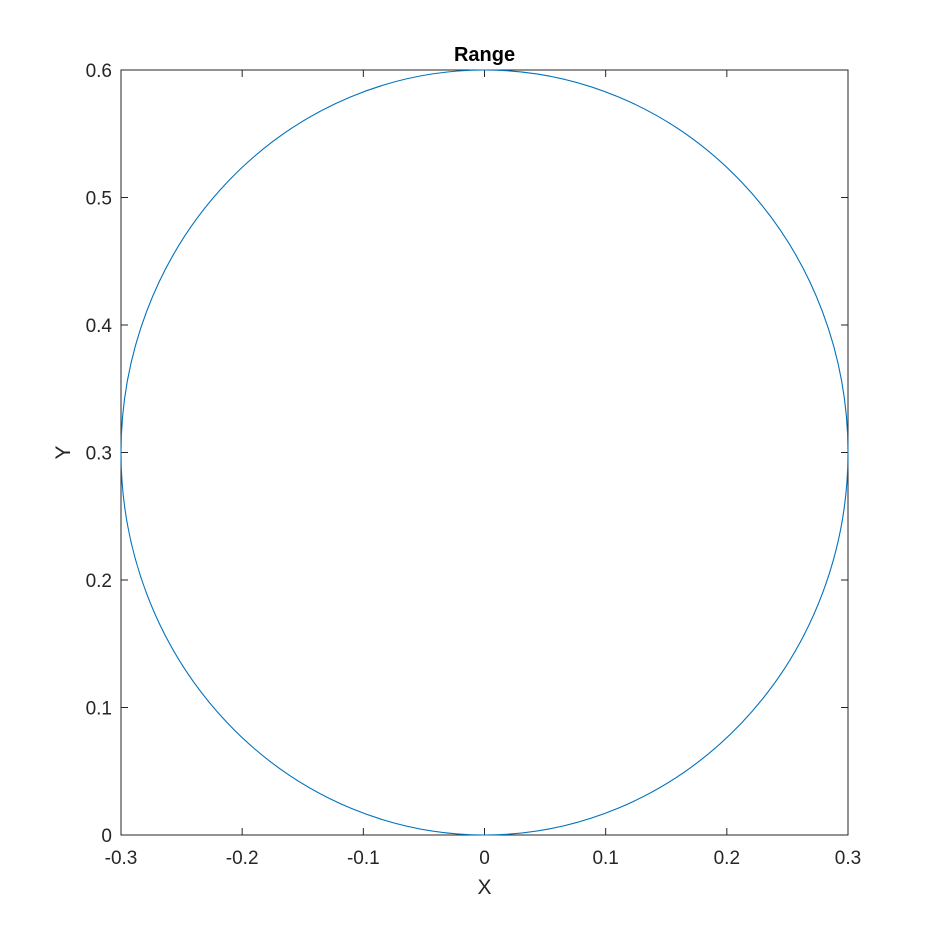 Image resolution: width=938 pixels, height=938 pixels. What do you see at coordinates (99, 581) in the screenshot?
I see `y-tick-label: 0.2` at bounding box center [99, 581].